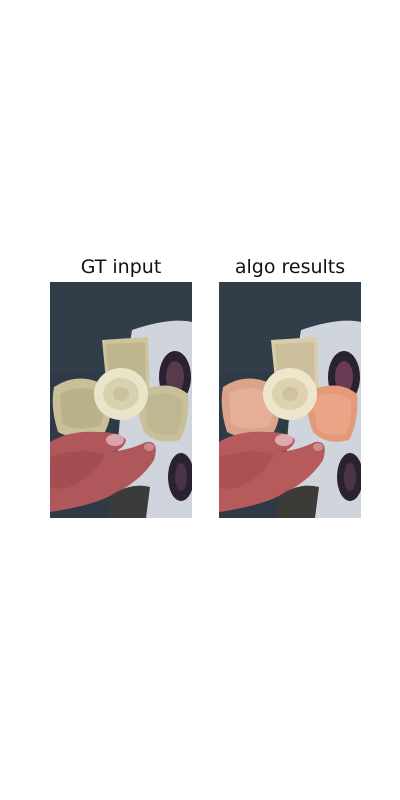  What do you see at coordinates (121, 267) in the screenshot?
I see `left-panel-title: GT input` at bounding box center [121, 267].